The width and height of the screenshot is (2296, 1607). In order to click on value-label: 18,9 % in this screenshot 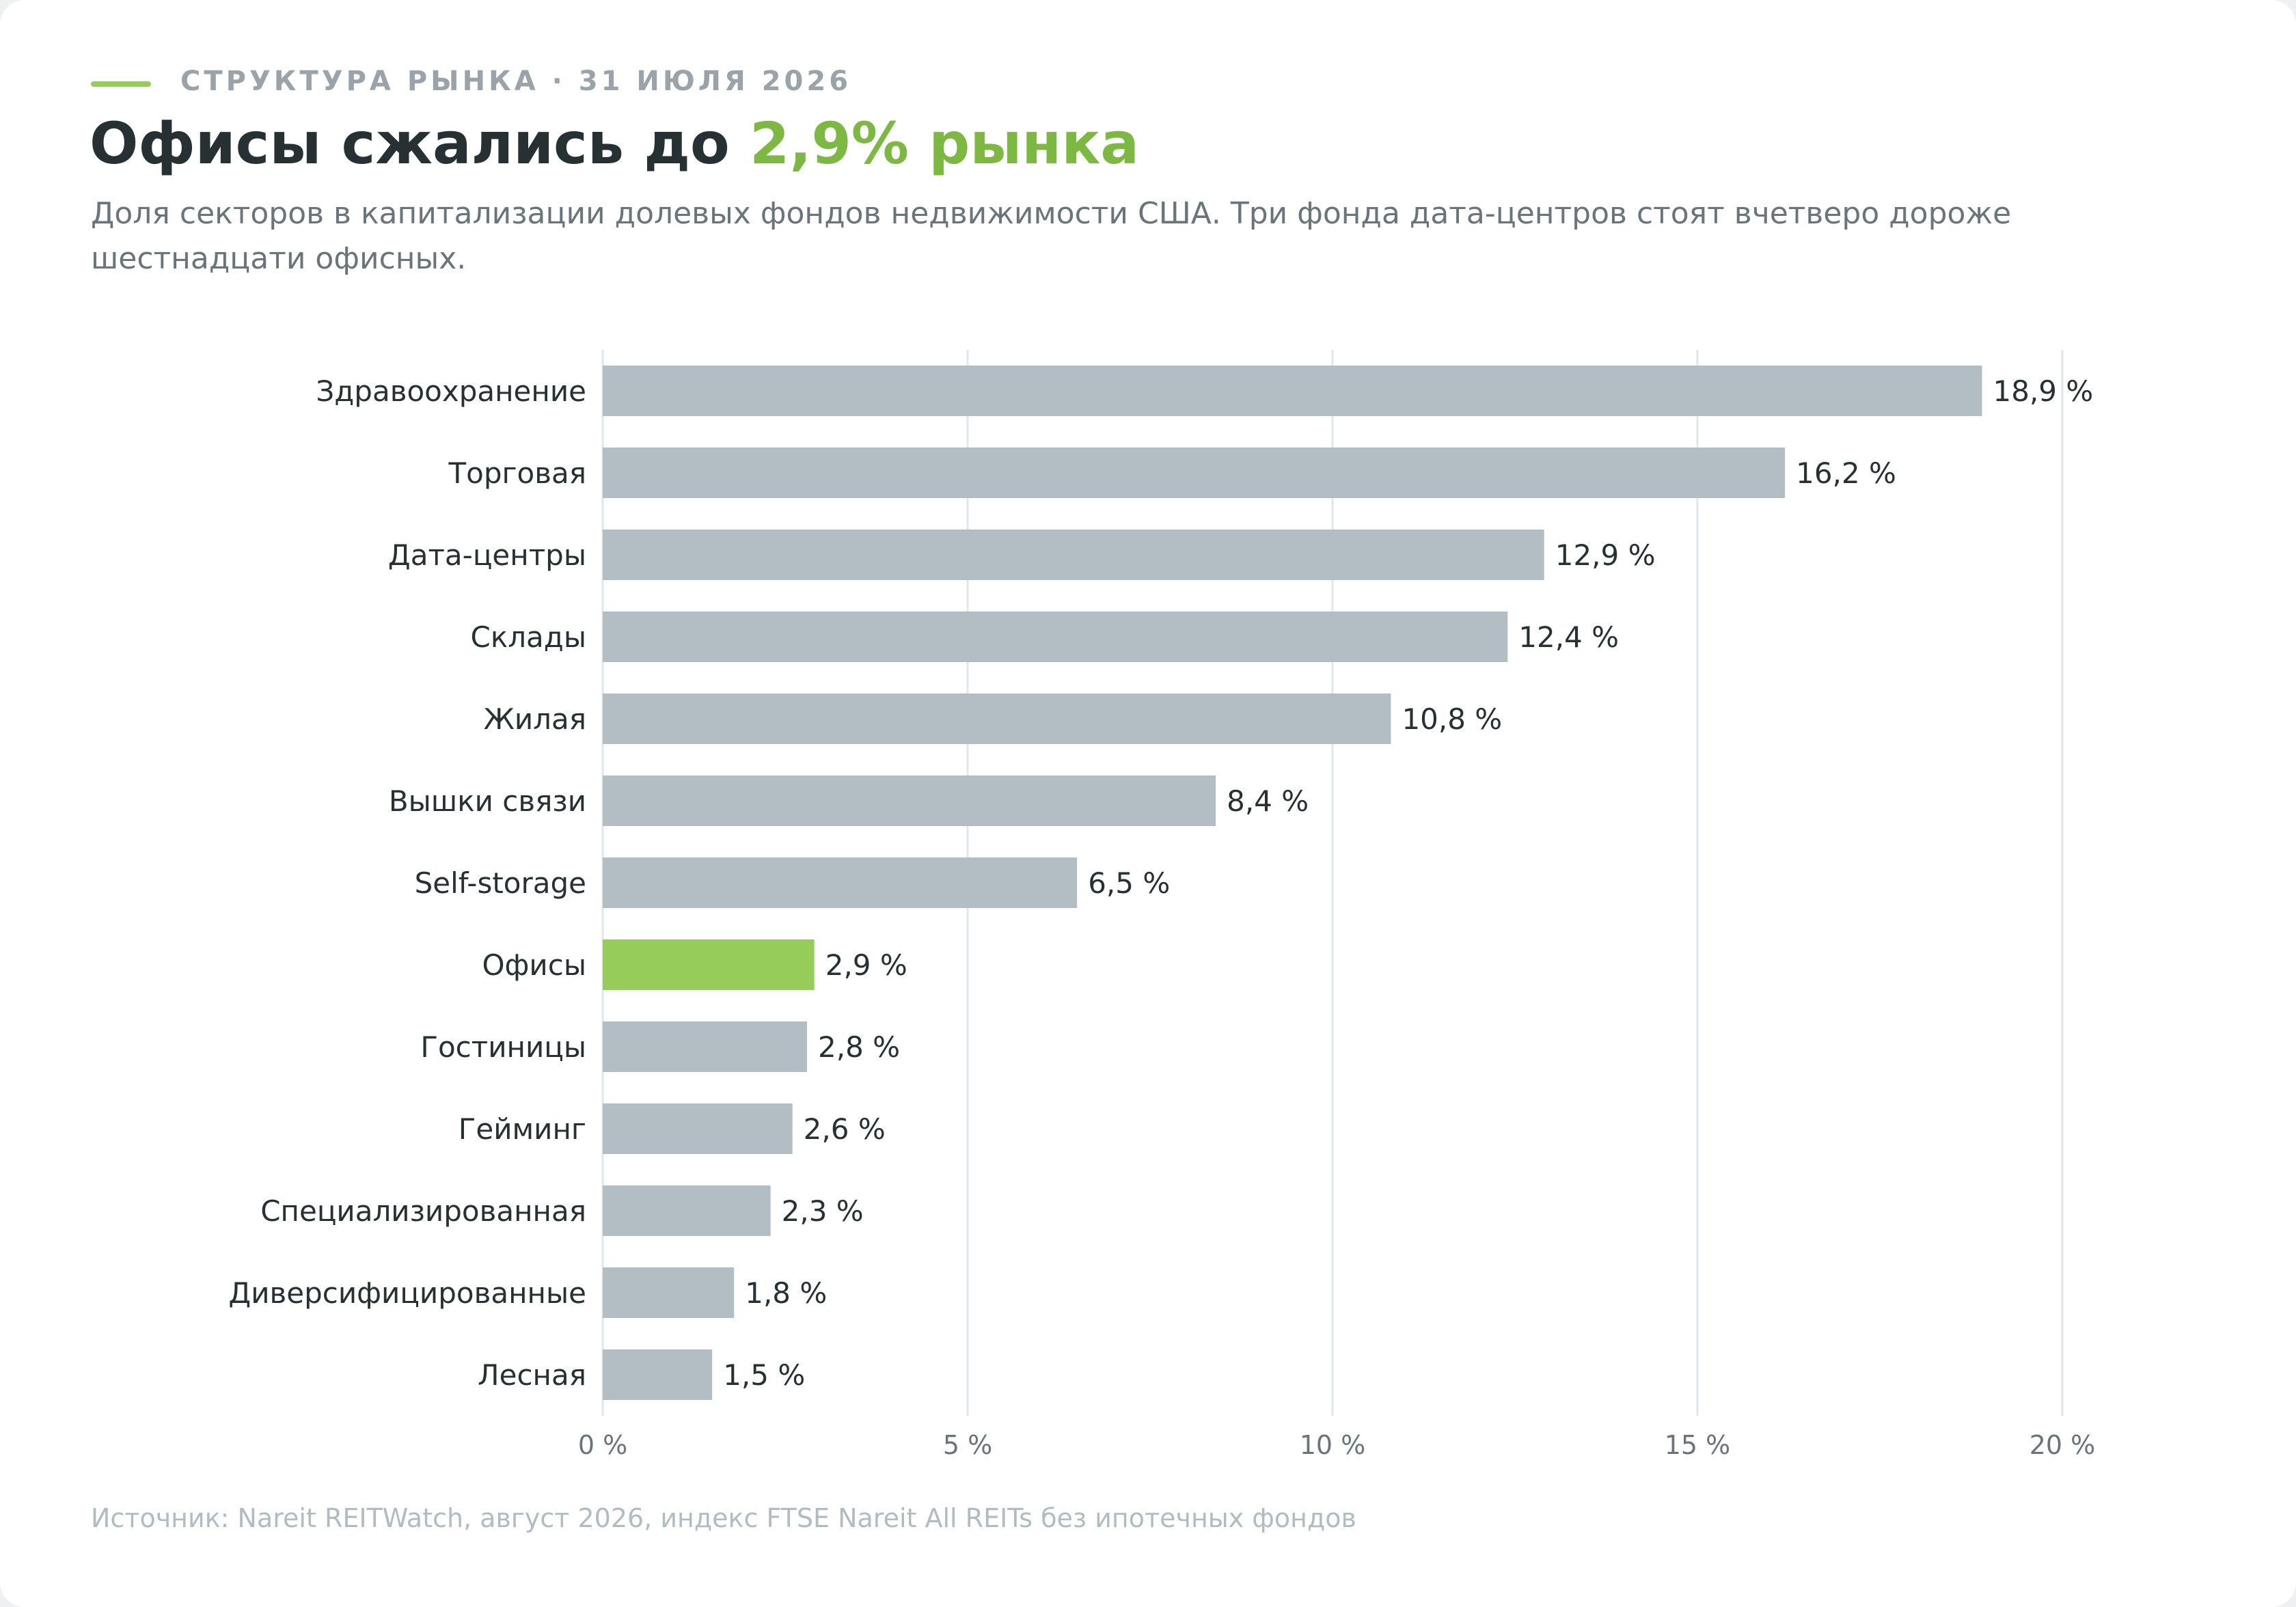, I will do `click(2043, 391)`.